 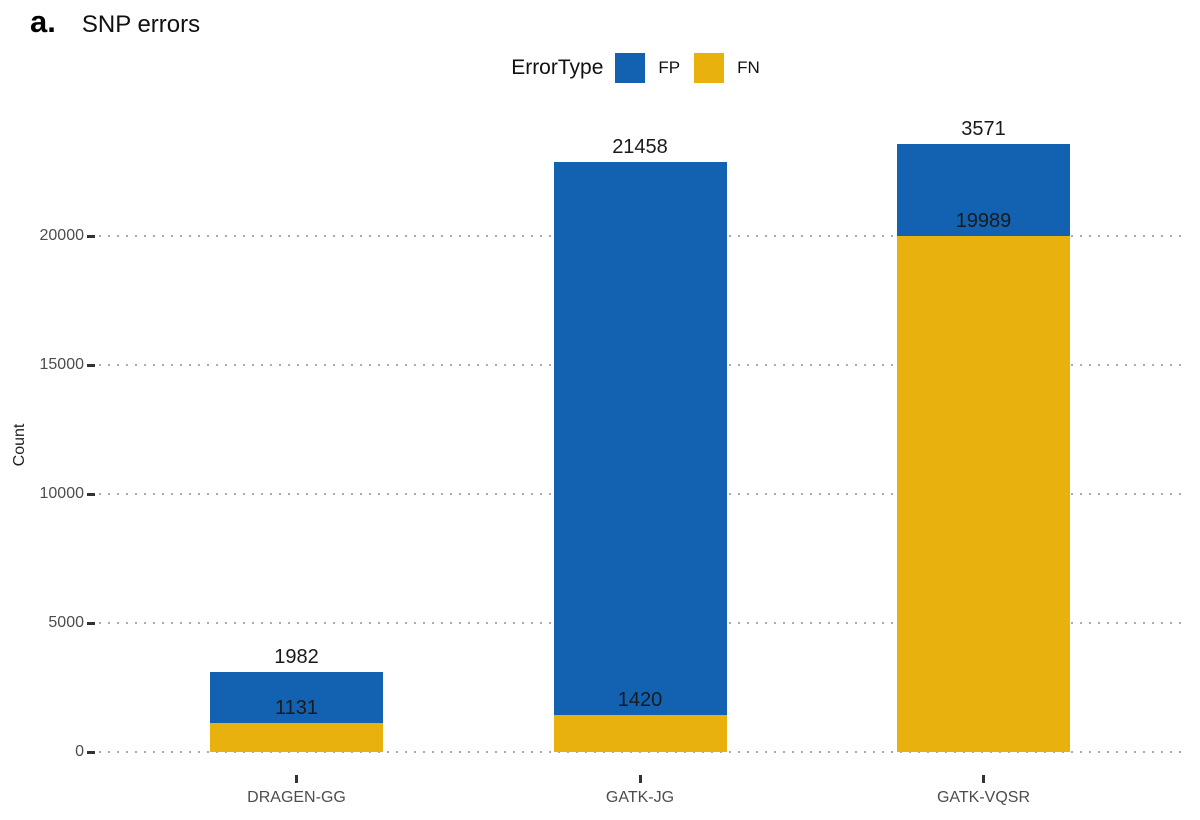 I want to click on bar-segment-FP-GATK-JG, so click(x=640, y=438).